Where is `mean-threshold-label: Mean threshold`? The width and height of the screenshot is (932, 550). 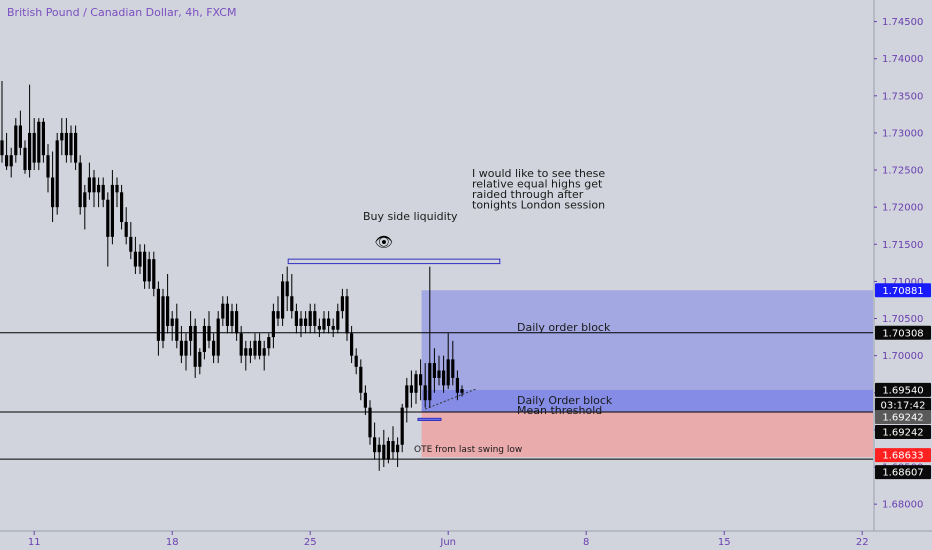
mean-threshold-label: Mean threshold is located at coordinates (559, 410).